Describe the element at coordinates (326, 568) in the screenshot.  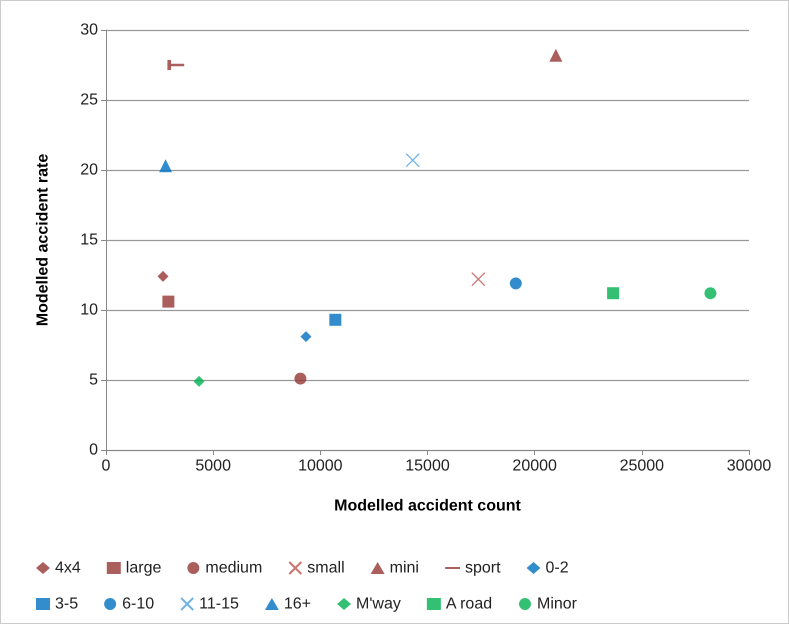
I see `legend-label: small` at that location.